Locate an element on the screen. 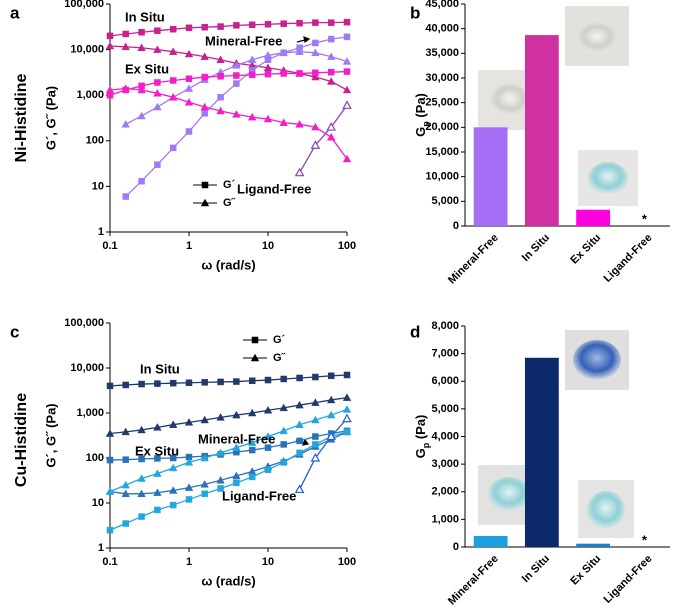 The width and height of the screenshot is (685, 613). panel-letter: d is located at coordinates (415, 331).